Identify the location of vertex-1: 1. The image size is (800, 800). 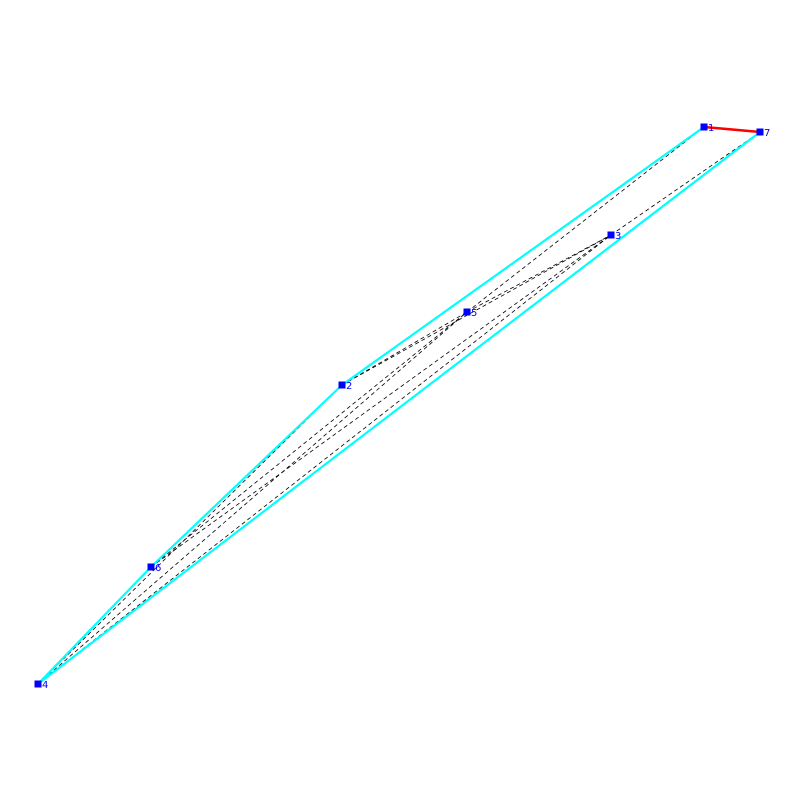
(707, 128).